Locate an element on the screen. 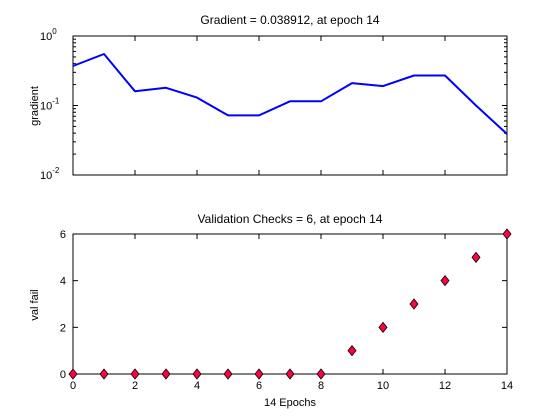 The image size is (560, 420). validation-x-tick-label: 4 is located at coordinates (197, 386).